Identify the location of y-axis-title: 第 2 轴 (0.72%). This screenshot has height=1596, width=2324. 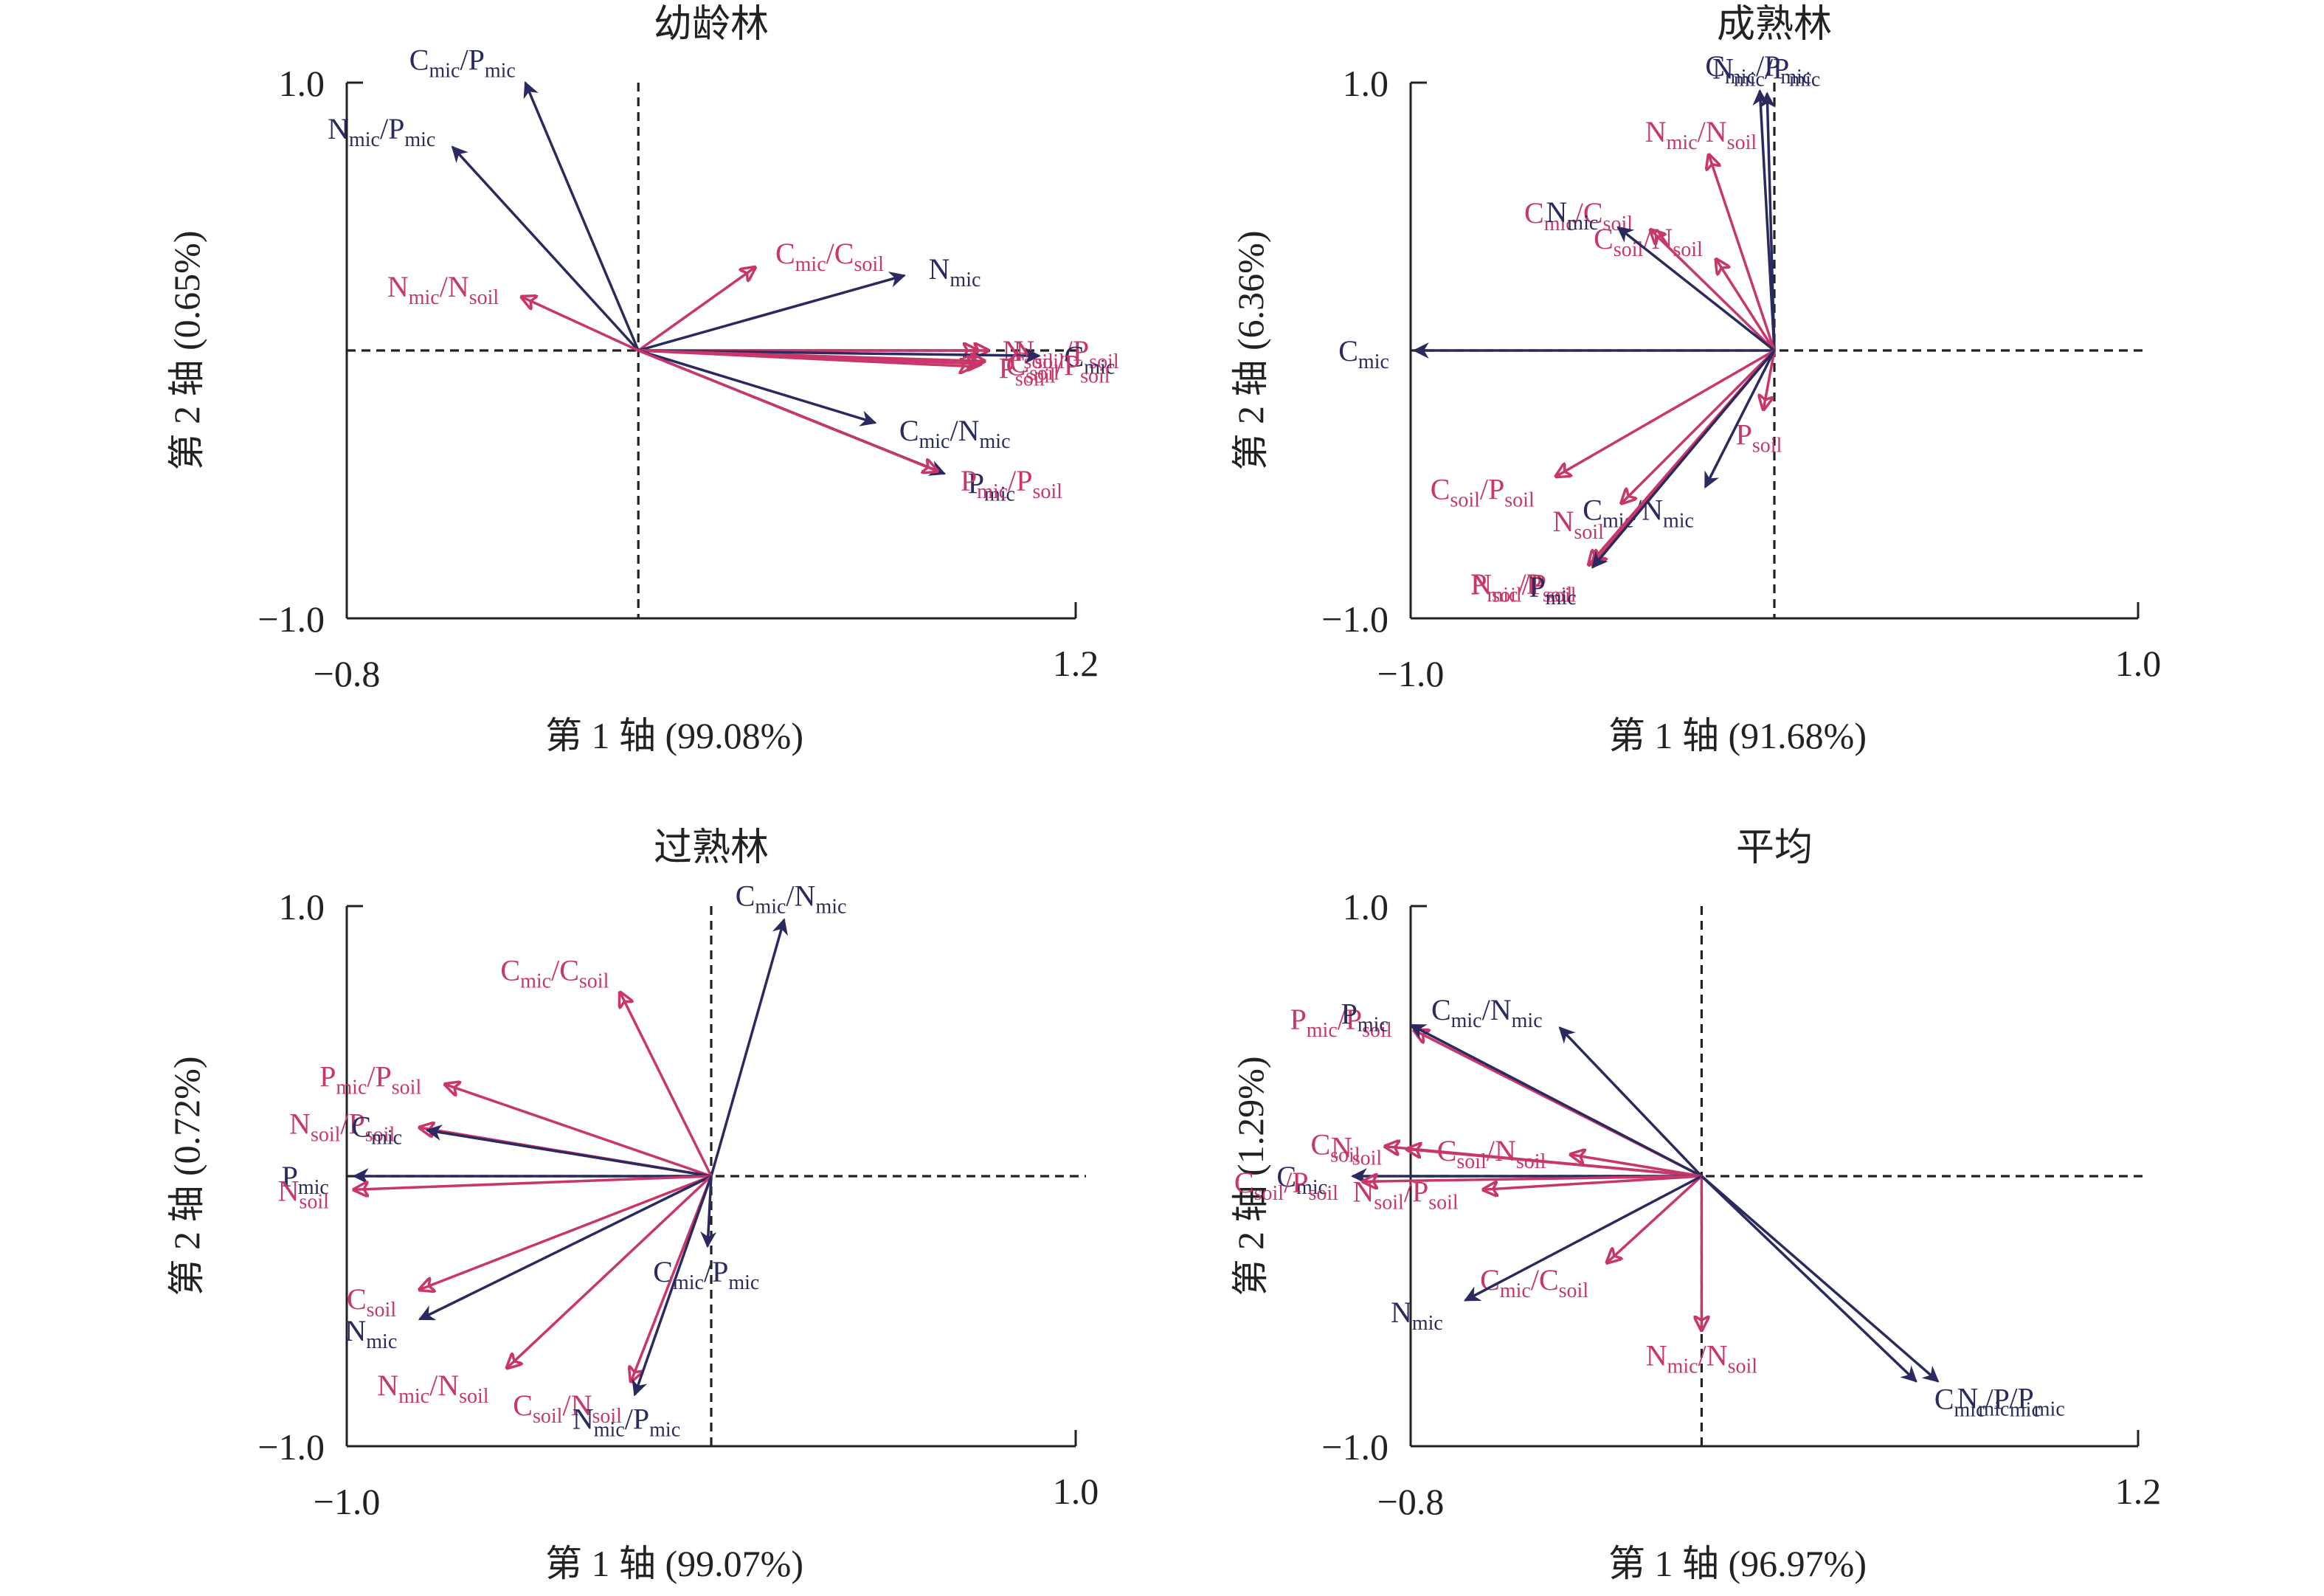
(186, 1176).